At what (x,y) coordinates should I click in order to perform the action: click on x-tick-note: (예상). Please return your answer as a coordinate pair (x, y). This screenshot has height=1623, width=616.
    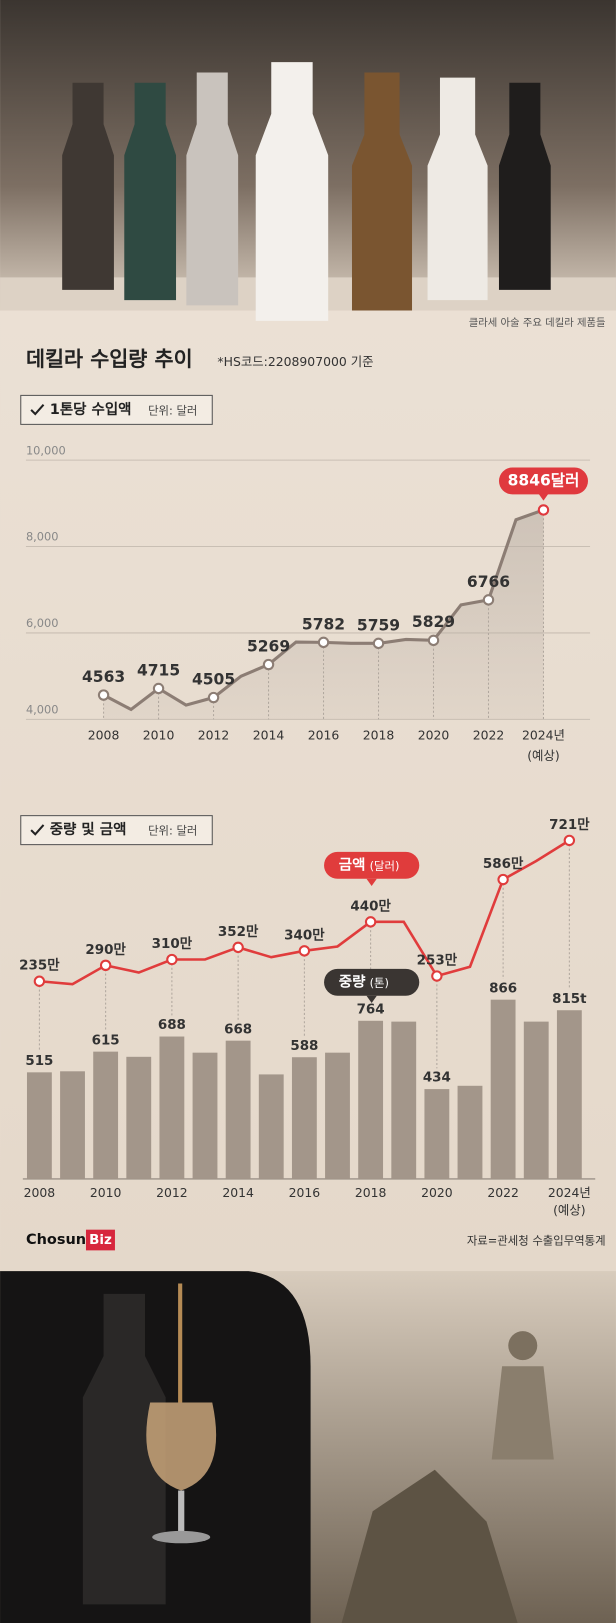
    Looking at the image, I should click on (543, 755).